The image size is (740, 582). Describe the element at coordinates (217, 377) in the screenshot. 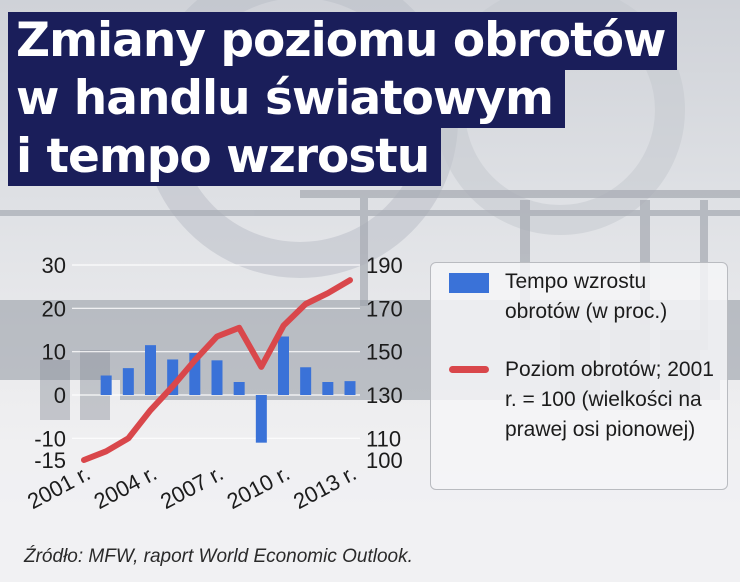

I see `bar-2007 r.` at that location.